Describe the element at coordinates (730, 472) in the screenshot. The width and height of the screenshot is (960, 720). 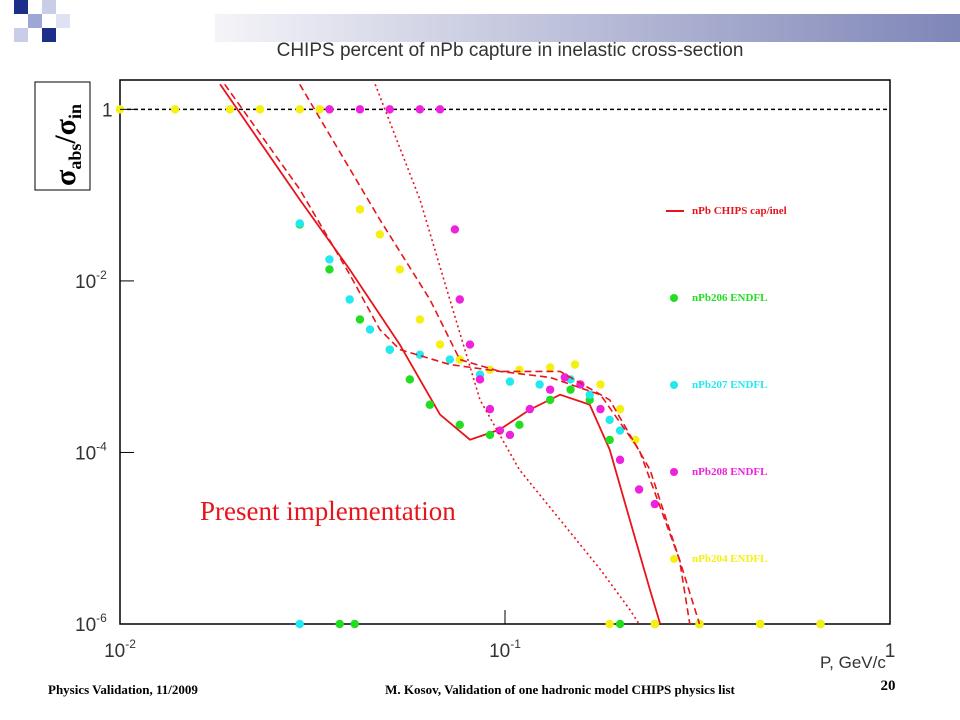
I see `legend-label: nPb208 ENDFL` at that location.